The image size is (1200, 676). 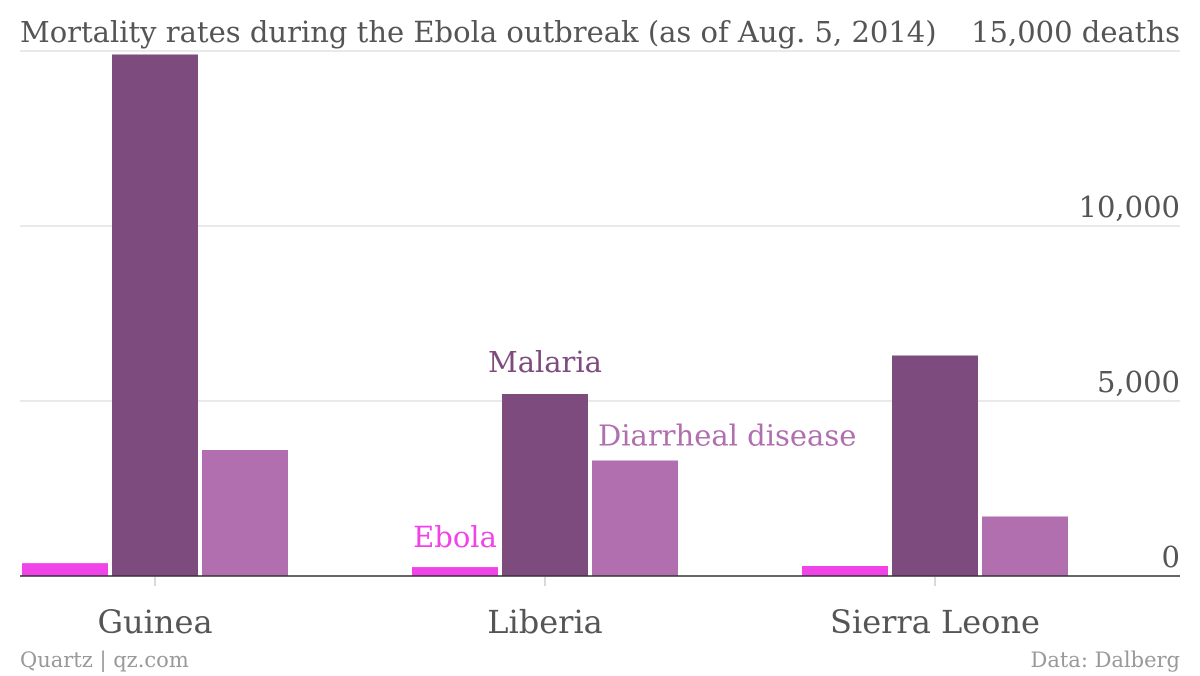 I want to click on source-credit: Quartz | qz.com, so click(x=104, y=660).